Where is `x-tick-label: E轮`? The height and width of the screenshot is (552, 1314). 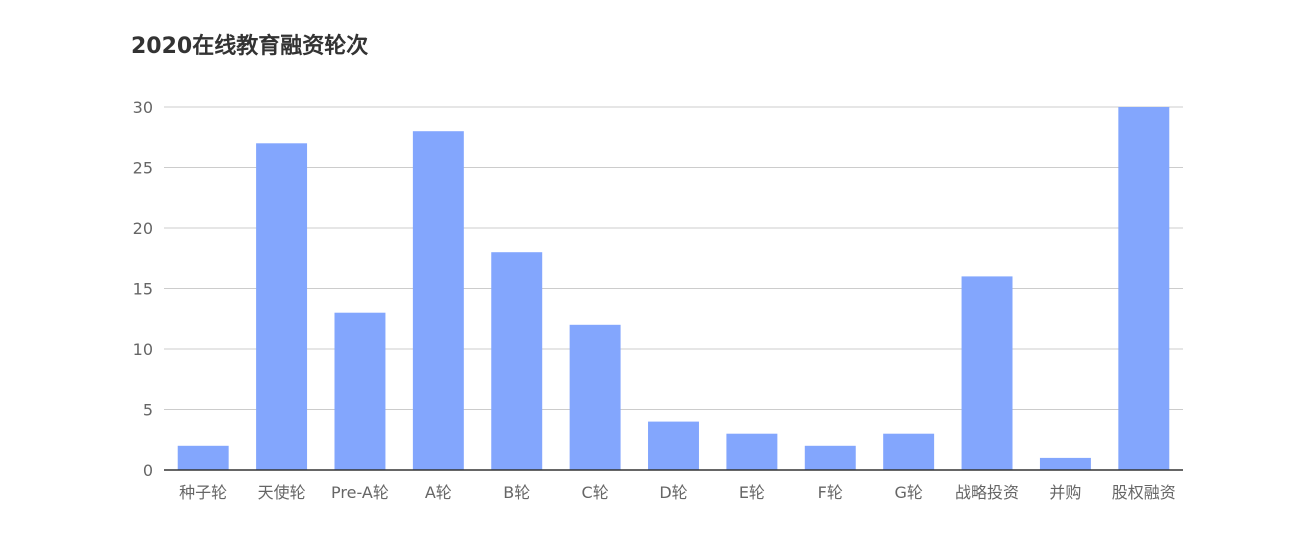 x-tick-label: E轮 is located at coordinates (752, 492).